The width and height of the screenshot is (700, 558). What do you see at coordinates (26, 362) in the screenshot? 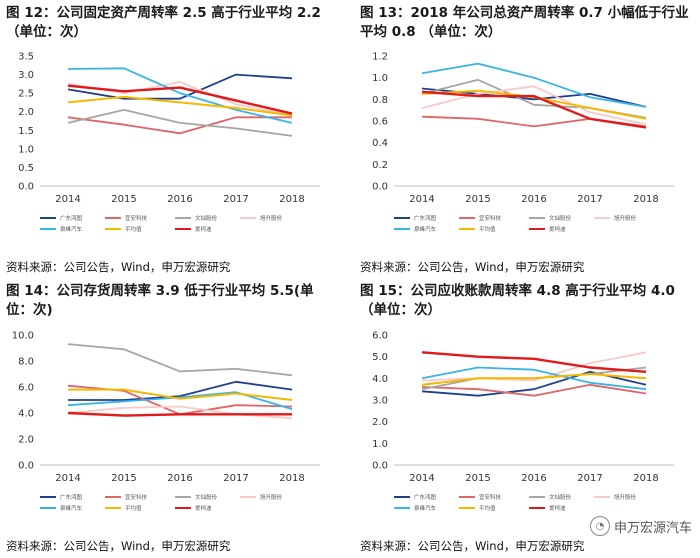
I see `y-tick-label: 8.0` at bounding box center [26, 362].